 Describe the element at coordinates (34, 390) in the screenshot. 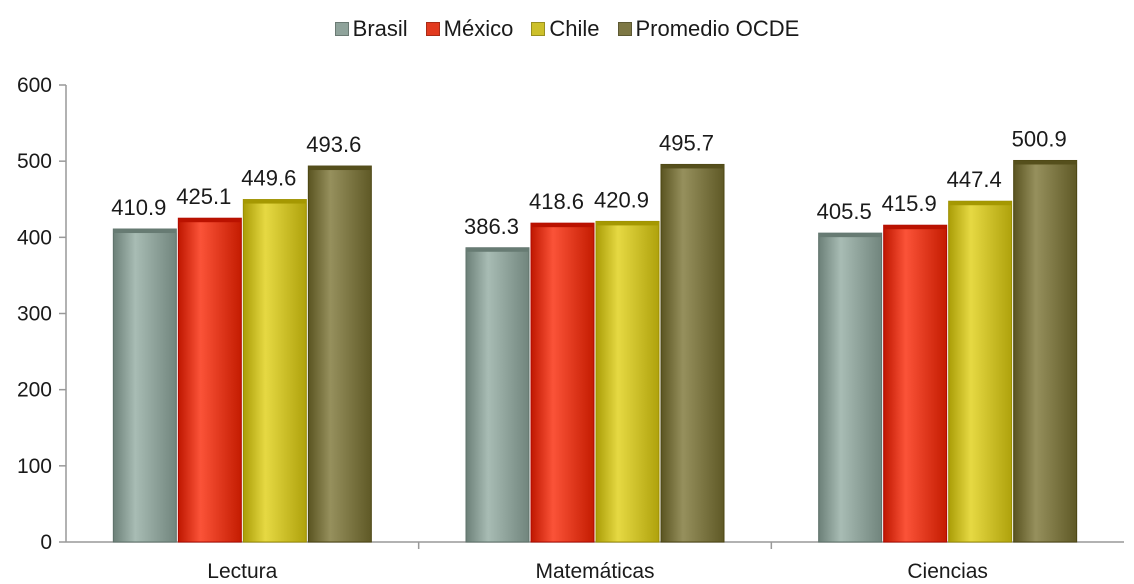

I see `y-tick-label: 200` at that location.